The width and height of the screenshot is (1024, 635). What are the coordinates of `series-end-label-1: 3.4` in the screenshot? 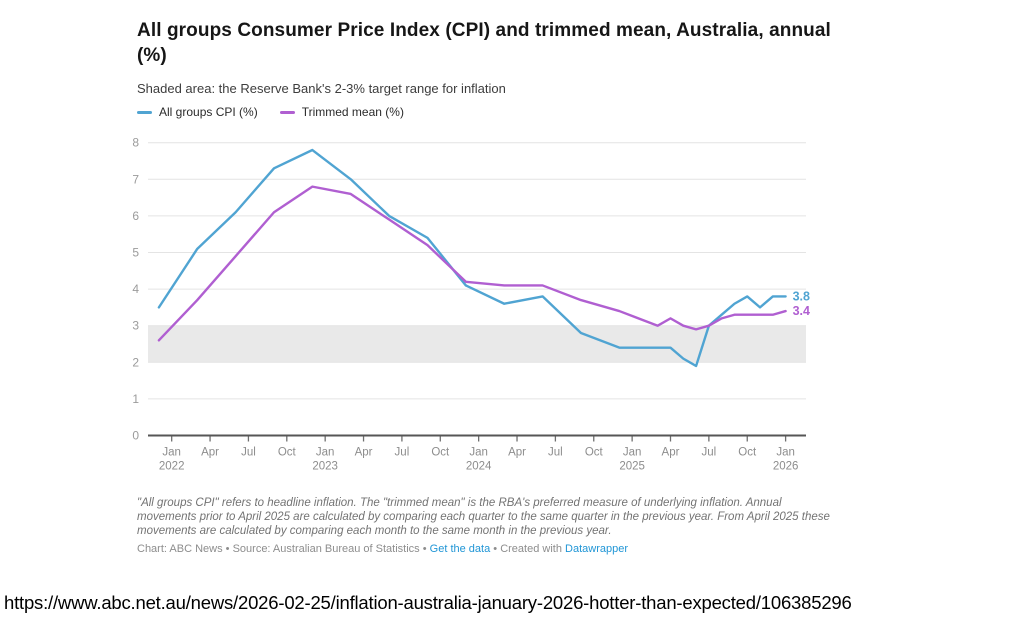 It's located at (801, 311).